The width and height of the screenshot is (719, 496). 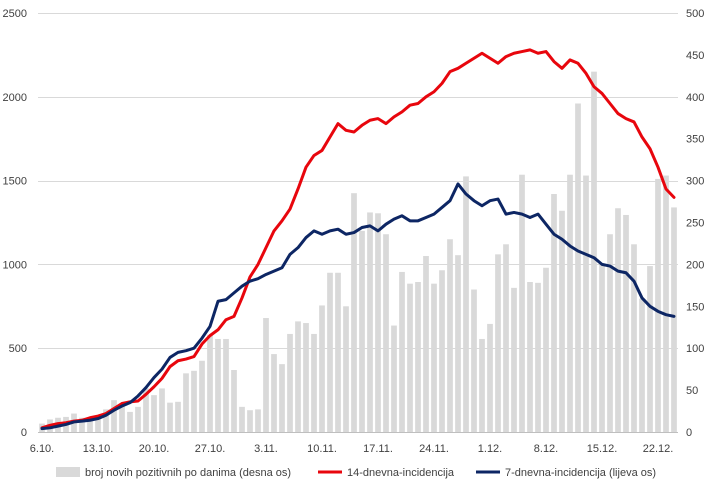 What do you see at coordinates (695, 224) in the screenshot?
I see `y-right-tick-label: 250` at bounding box center [695, 224].